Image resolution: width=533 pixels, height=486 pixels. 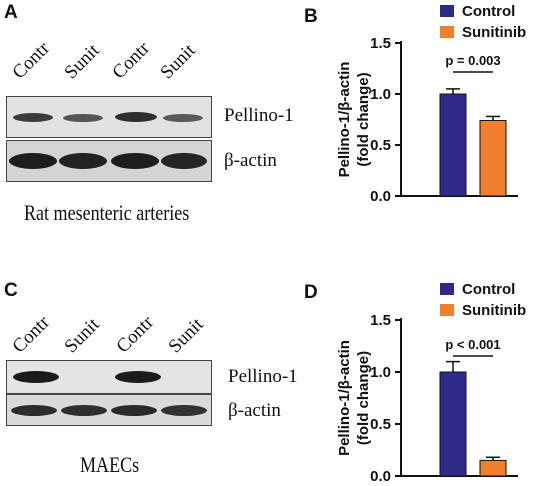 What do you see at coordinates (11, 290) in the screenshot?
I see `panel-letter-c: C` at bounding box center [11, 290].